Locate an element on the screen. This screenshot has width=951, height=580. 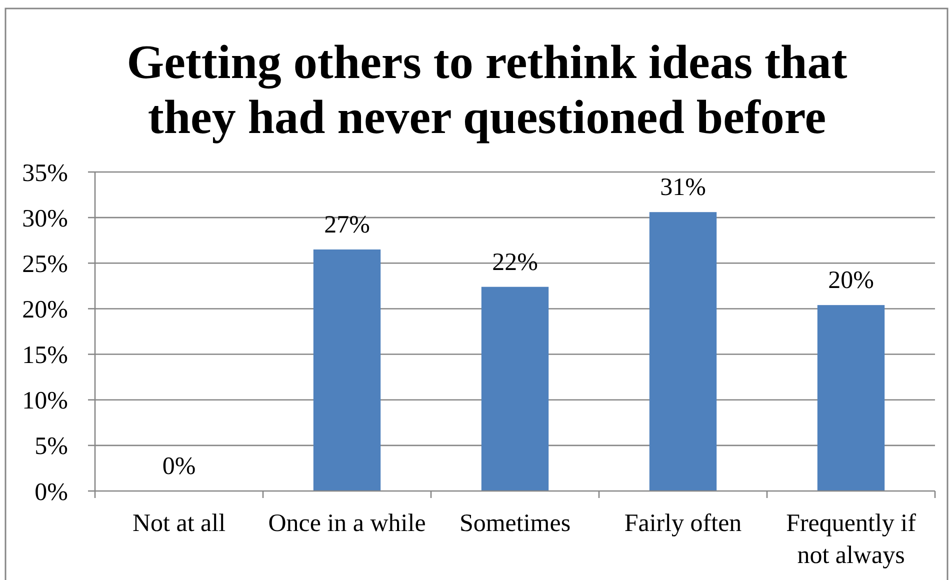
data-label: 20% is located at coordinates (851, 280).